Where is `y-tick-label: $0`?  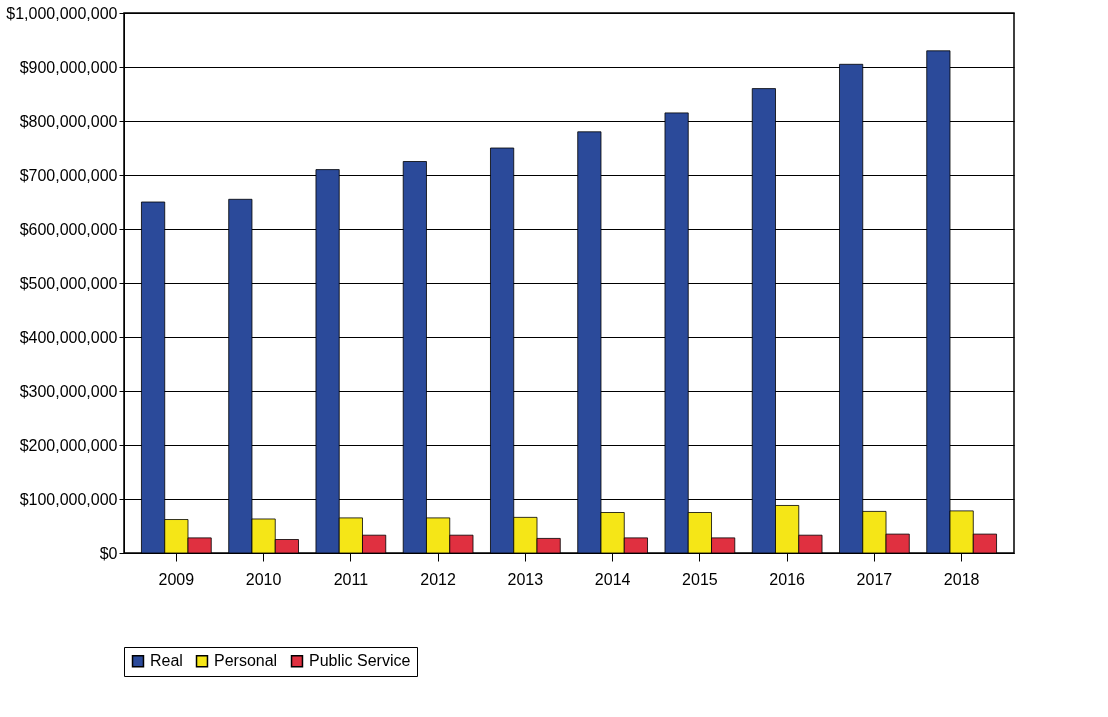 y-tick-label: $0 is located at coordinates (108, 553).